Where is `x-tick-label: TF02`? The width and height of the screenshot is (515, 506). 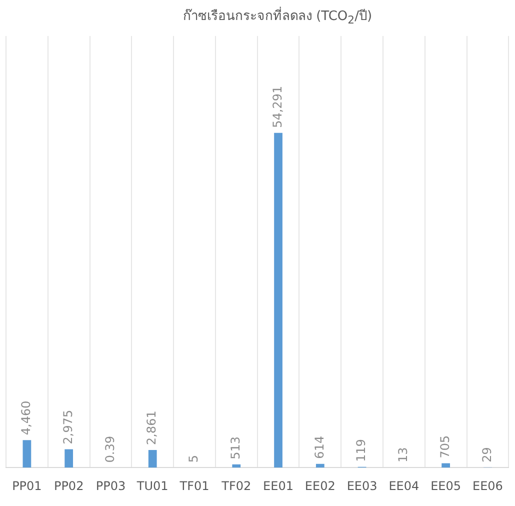 x-tick-label: TF02 is located at coordinates (236, 485).